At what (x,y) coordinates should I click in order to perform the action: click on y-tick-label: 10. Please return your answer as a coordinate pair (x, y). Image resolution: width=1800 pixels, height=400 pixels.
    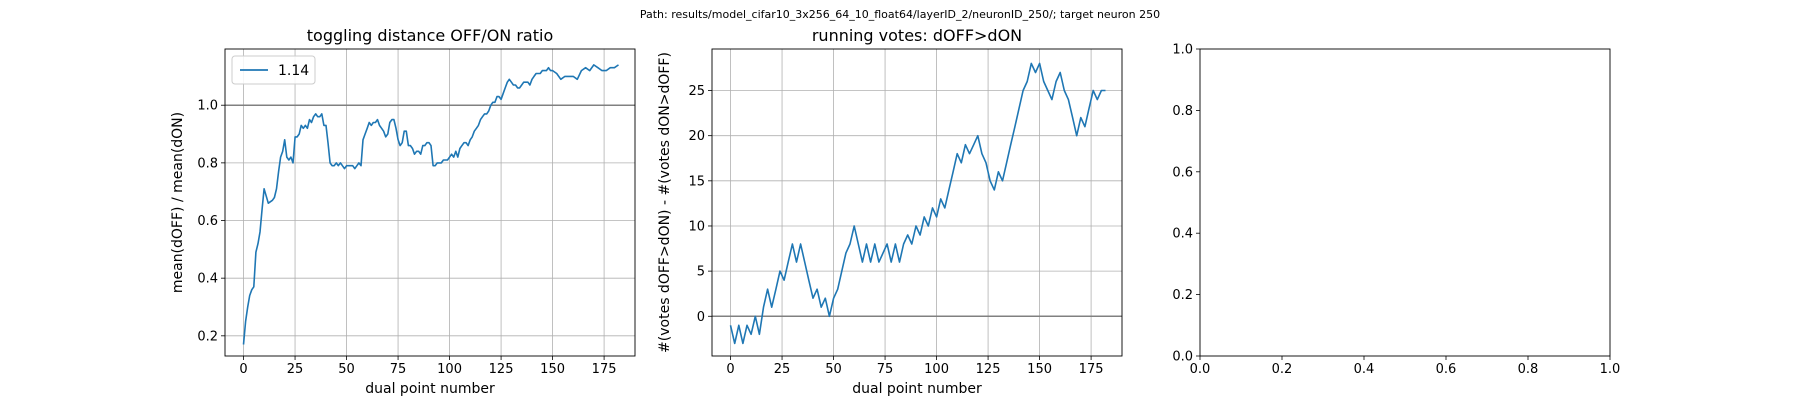
    Looking at the image, I should click on (696, 226).